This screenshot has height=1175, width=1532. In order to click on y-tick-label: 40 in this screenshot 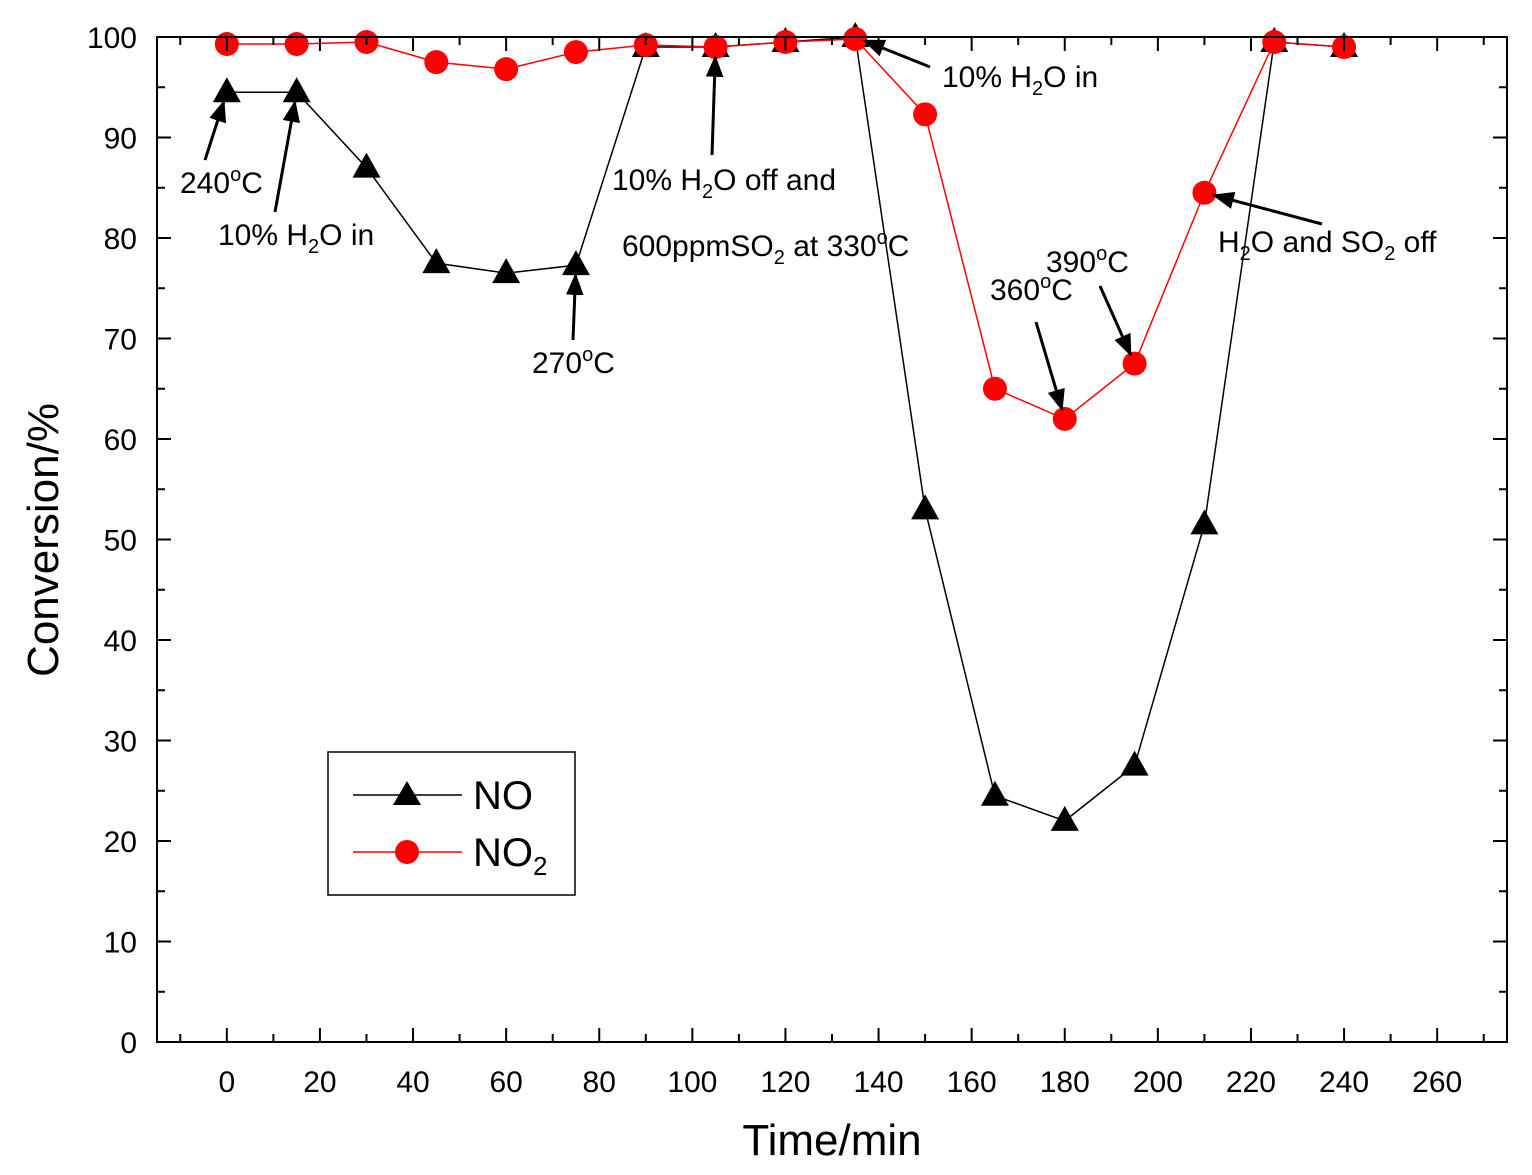, I will do `click(120, 641)`.